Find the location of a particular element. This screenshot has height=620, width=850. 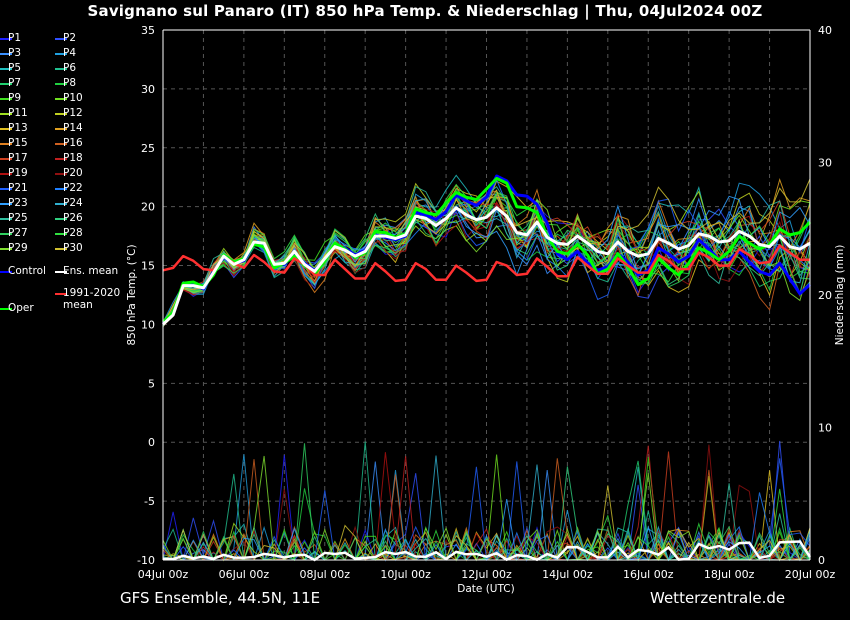

x-tick-label: 18Jul 00z is located at coordinates (729, 574).